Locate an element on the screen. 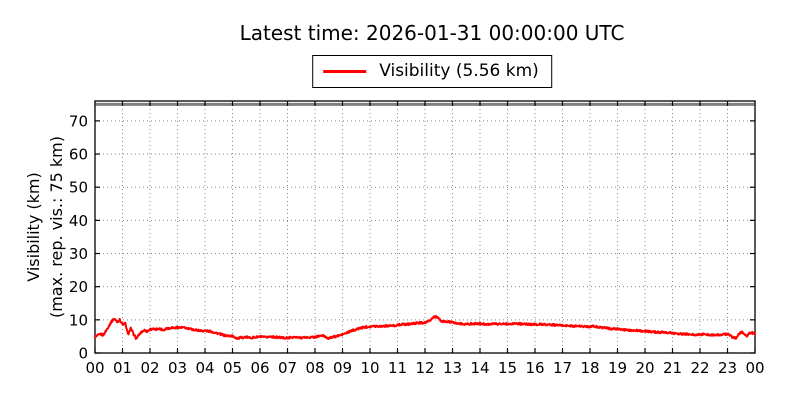 The image size is (800, 400). x-tick-label: 01 is located at coordinates (122, 368).